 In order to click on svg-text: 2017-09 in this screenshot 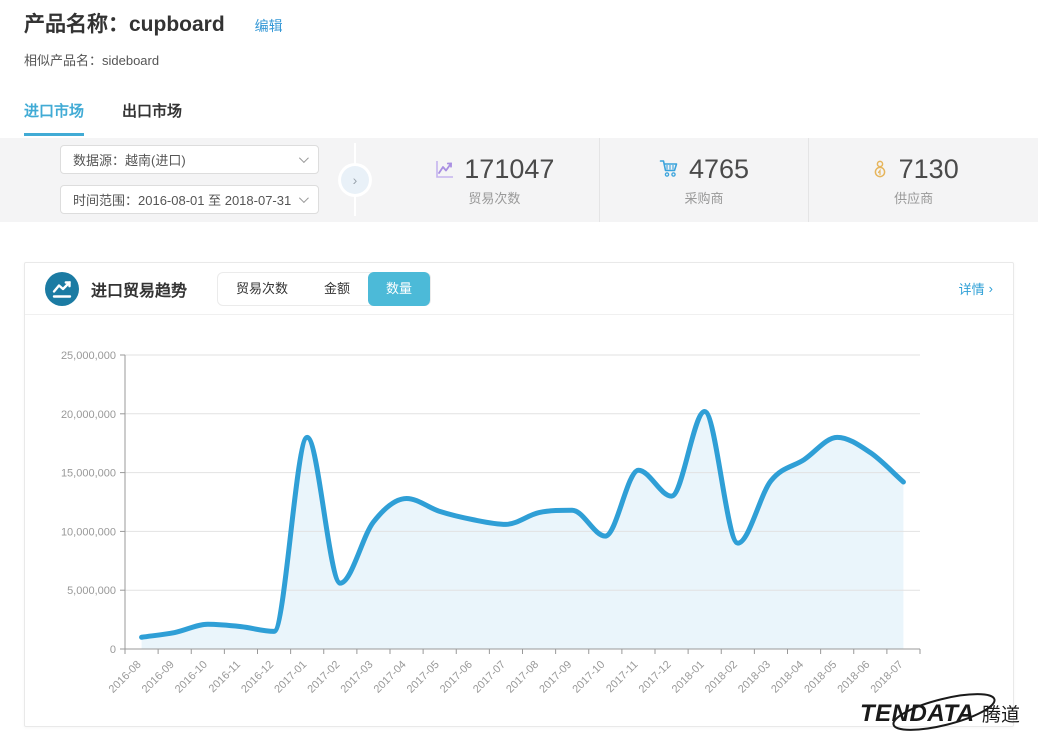, I will do `click(555, 677)`.